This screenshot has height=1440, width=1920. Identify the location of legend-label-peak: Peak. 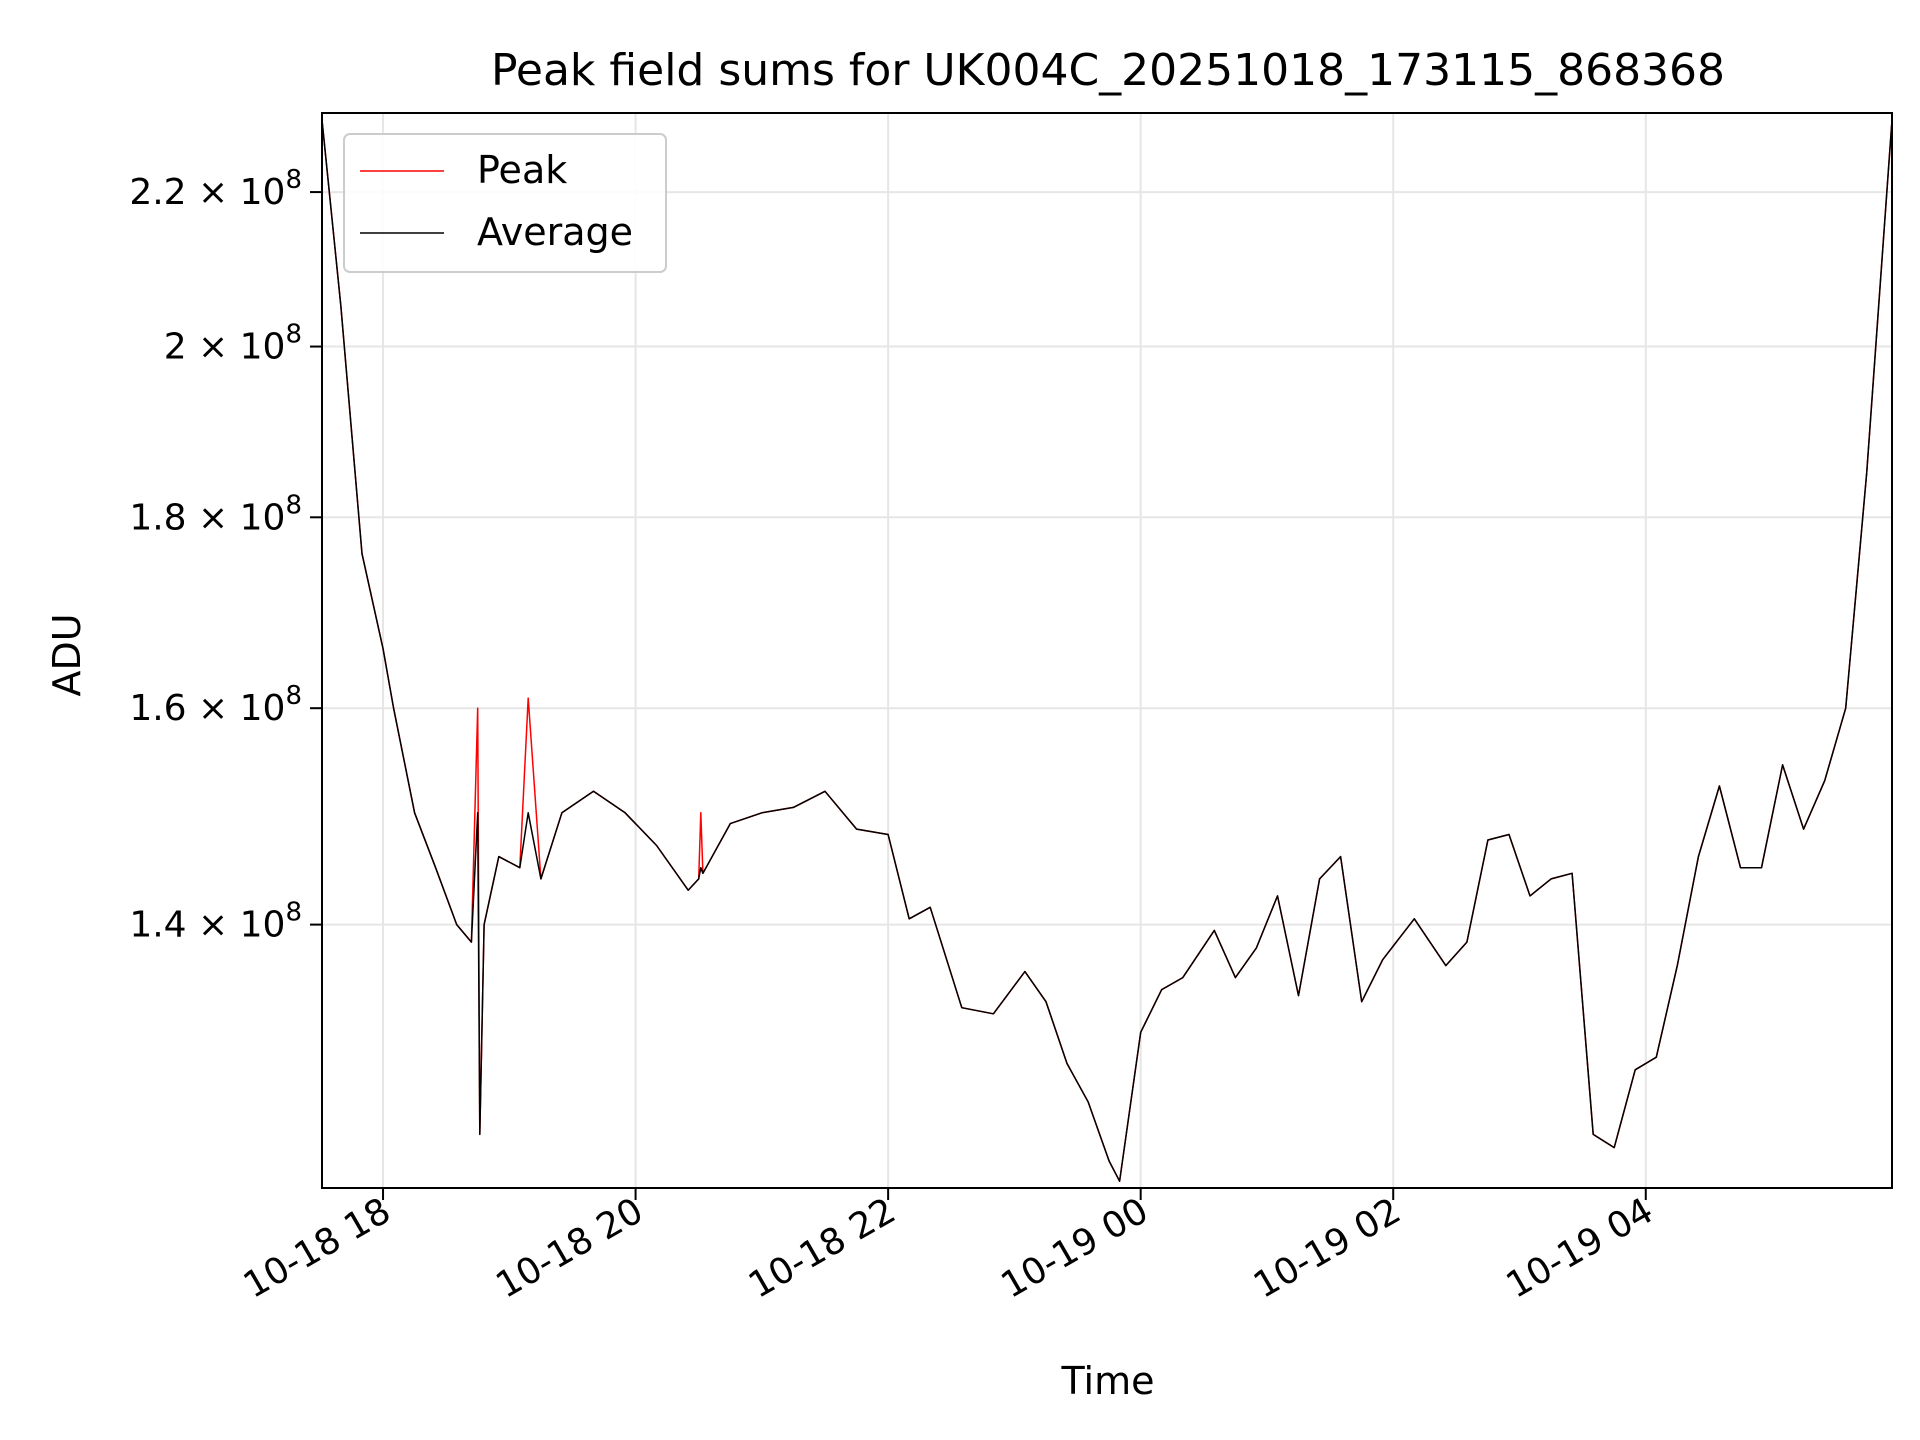
(522, 170).